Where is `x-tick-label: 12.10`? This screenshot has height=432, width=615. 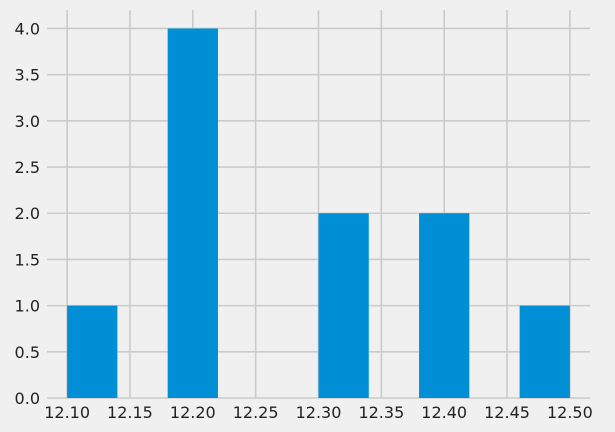 x-tick-label: 12.10 is located at coordinates (67, 412).